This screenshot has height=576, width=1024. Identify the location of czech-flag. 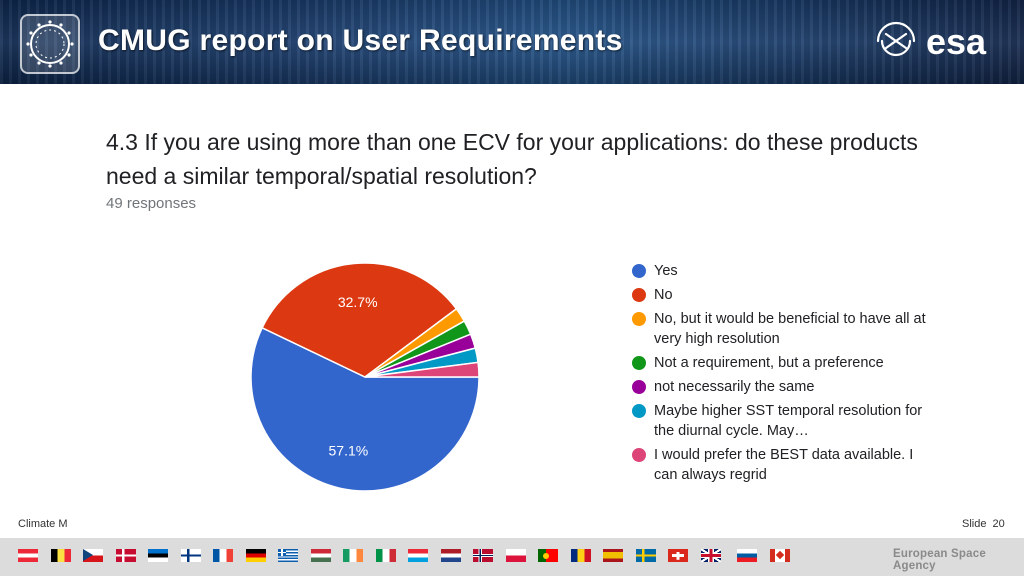
(93, 555).